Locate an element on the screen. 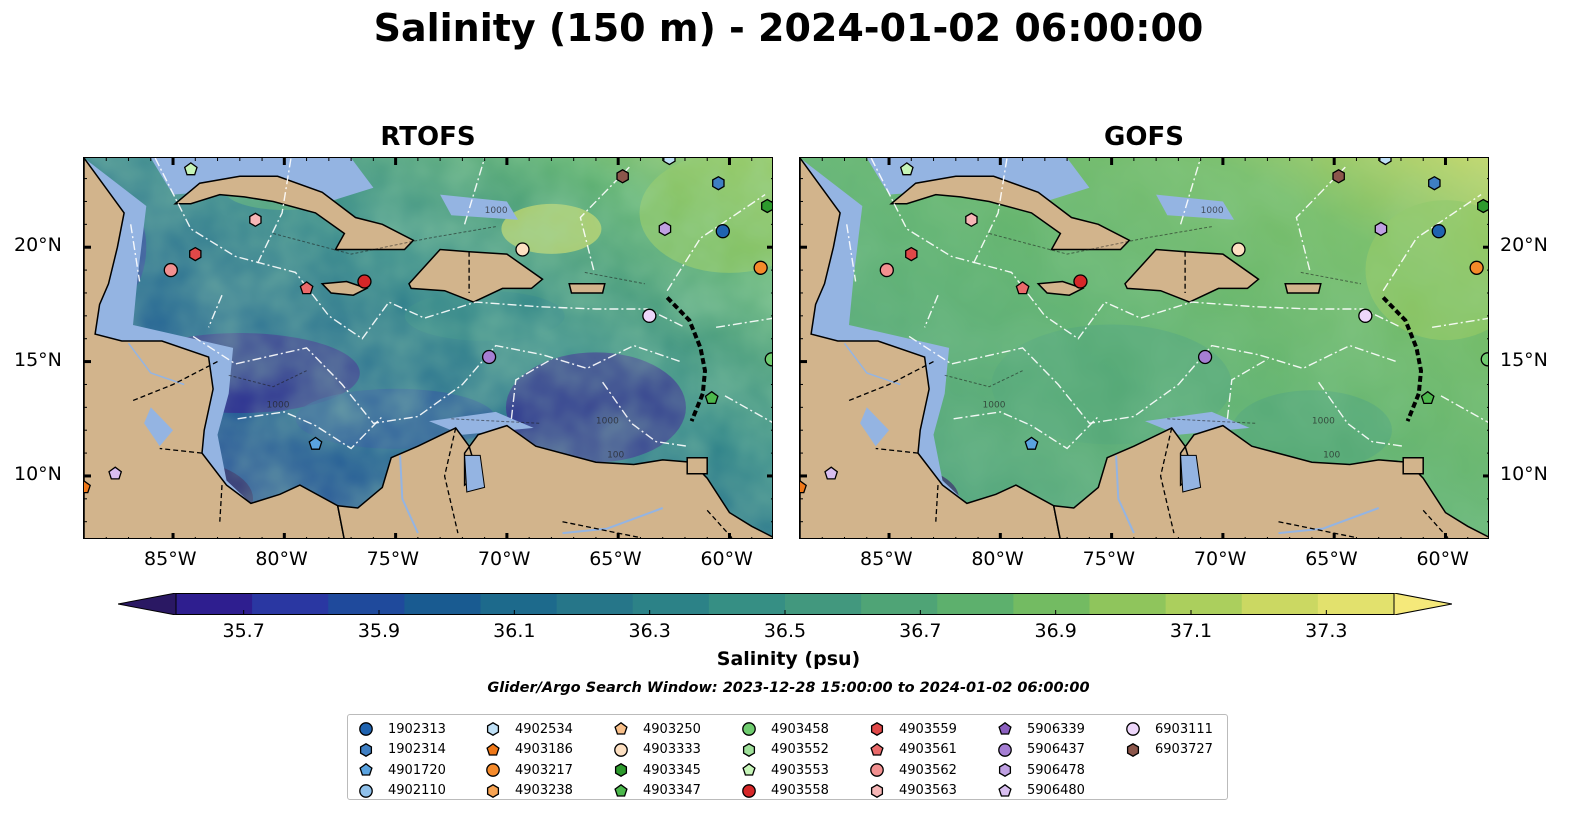 The width and height of the screenshot is (1577, 827). lat-tick-label-right: 15°N is located at coordinates (1524, 359).